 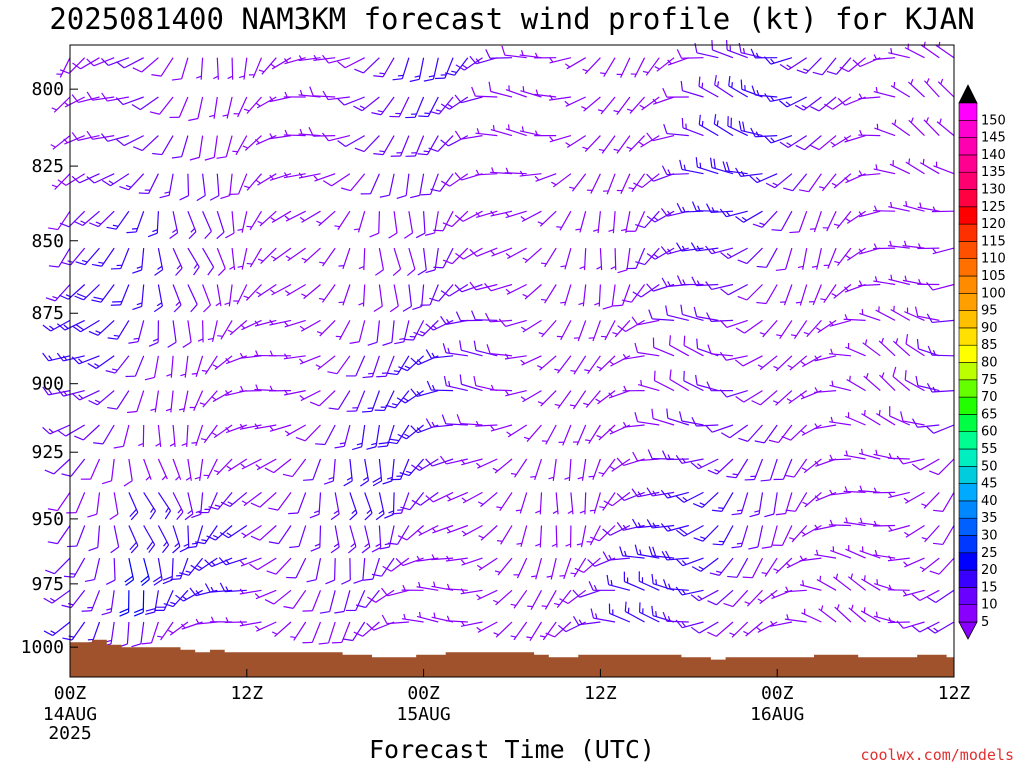 I want to click on colorbar-label: 40, so click(x=989, y=501).